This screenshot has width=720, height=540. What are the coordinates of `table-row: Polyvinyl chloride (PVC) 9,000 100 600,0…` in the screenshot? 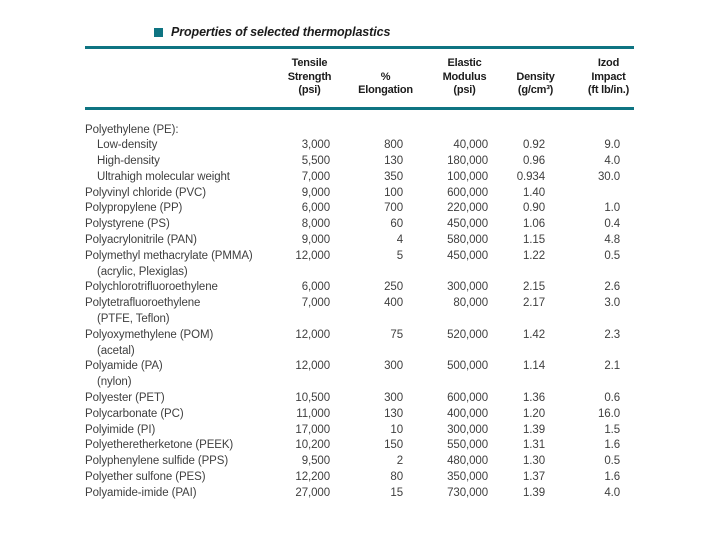 It's located at (359, 194).